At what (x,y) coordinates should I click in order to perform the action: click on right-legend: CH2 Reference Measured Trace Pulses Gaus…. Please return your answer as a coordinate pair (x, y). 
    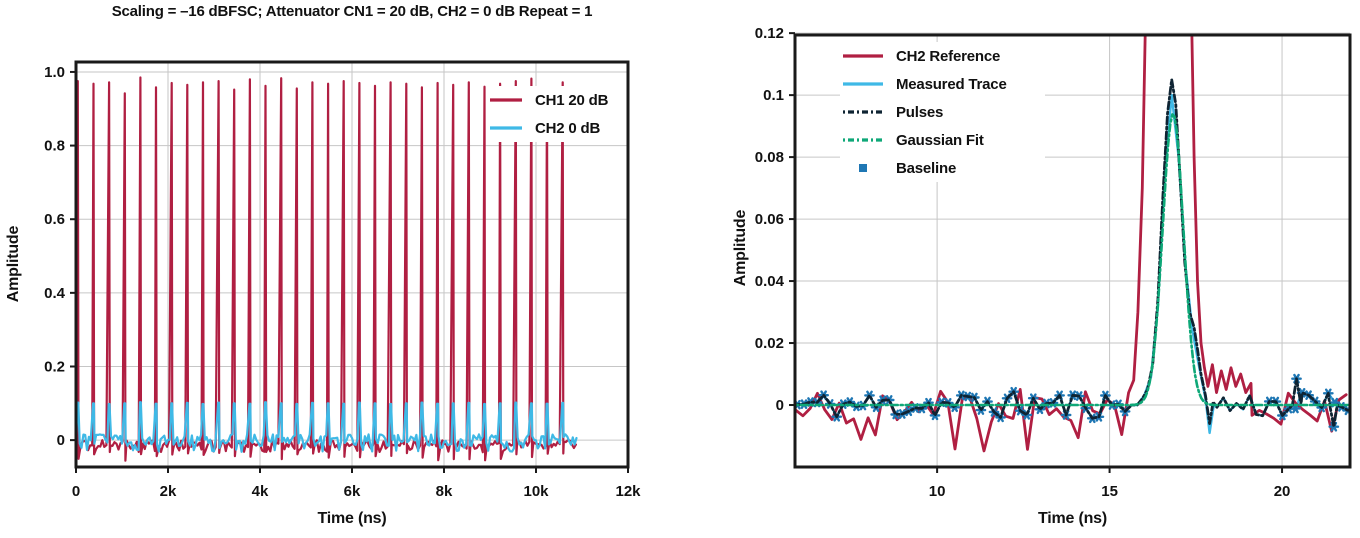
    Looking at the image, I should click on (942, 112).